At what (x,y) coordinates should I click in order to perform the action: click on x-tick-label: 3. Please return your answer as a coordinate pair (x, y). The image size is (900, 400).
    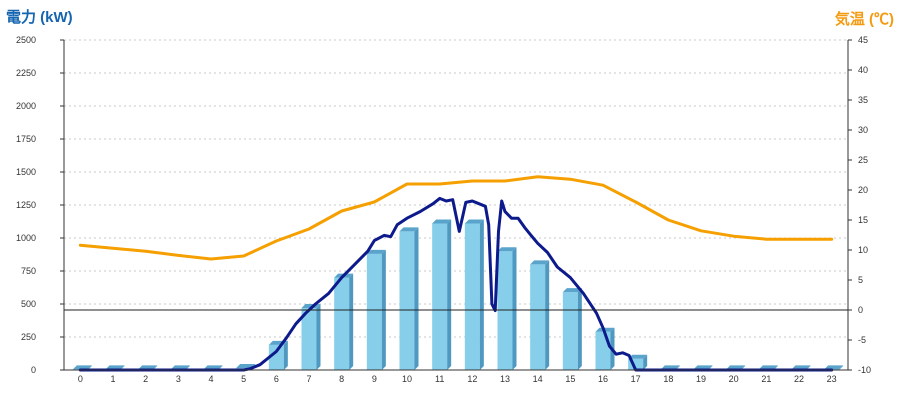
    Looking at the image, I should click on (178, 379).